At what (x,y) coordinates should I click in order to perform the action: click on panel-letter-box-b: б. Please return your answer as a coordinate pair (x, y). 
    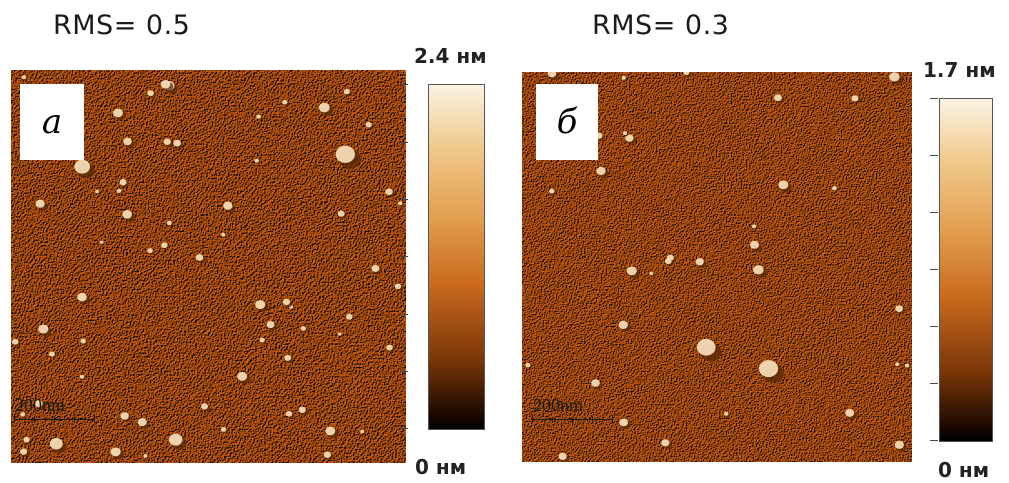
    Looking at the image, I should click on (567, 122).